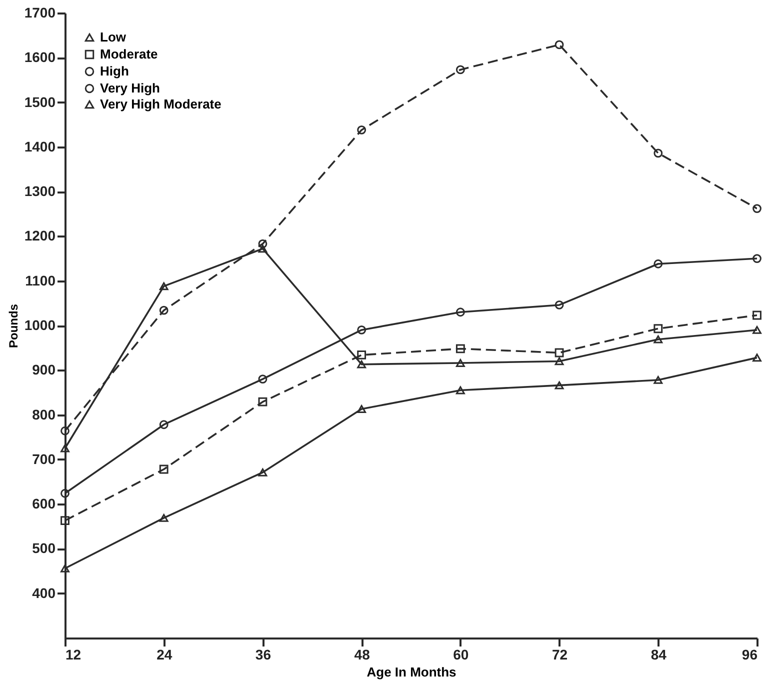 This screenshot has height=693, width=780. What do you see at coordinates (130, 88) in the screenshot?
I see `legend-label: Very High` at bounding box center [130, 88].